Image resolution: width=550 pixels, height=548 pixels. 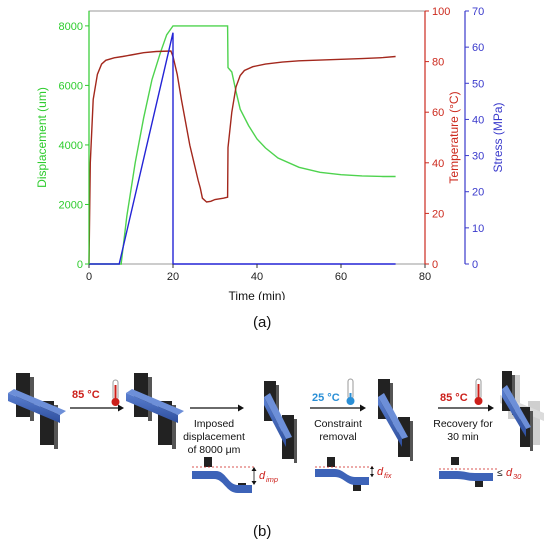 I want to click on x-tick-label: 0, so click(x=89, y=277).